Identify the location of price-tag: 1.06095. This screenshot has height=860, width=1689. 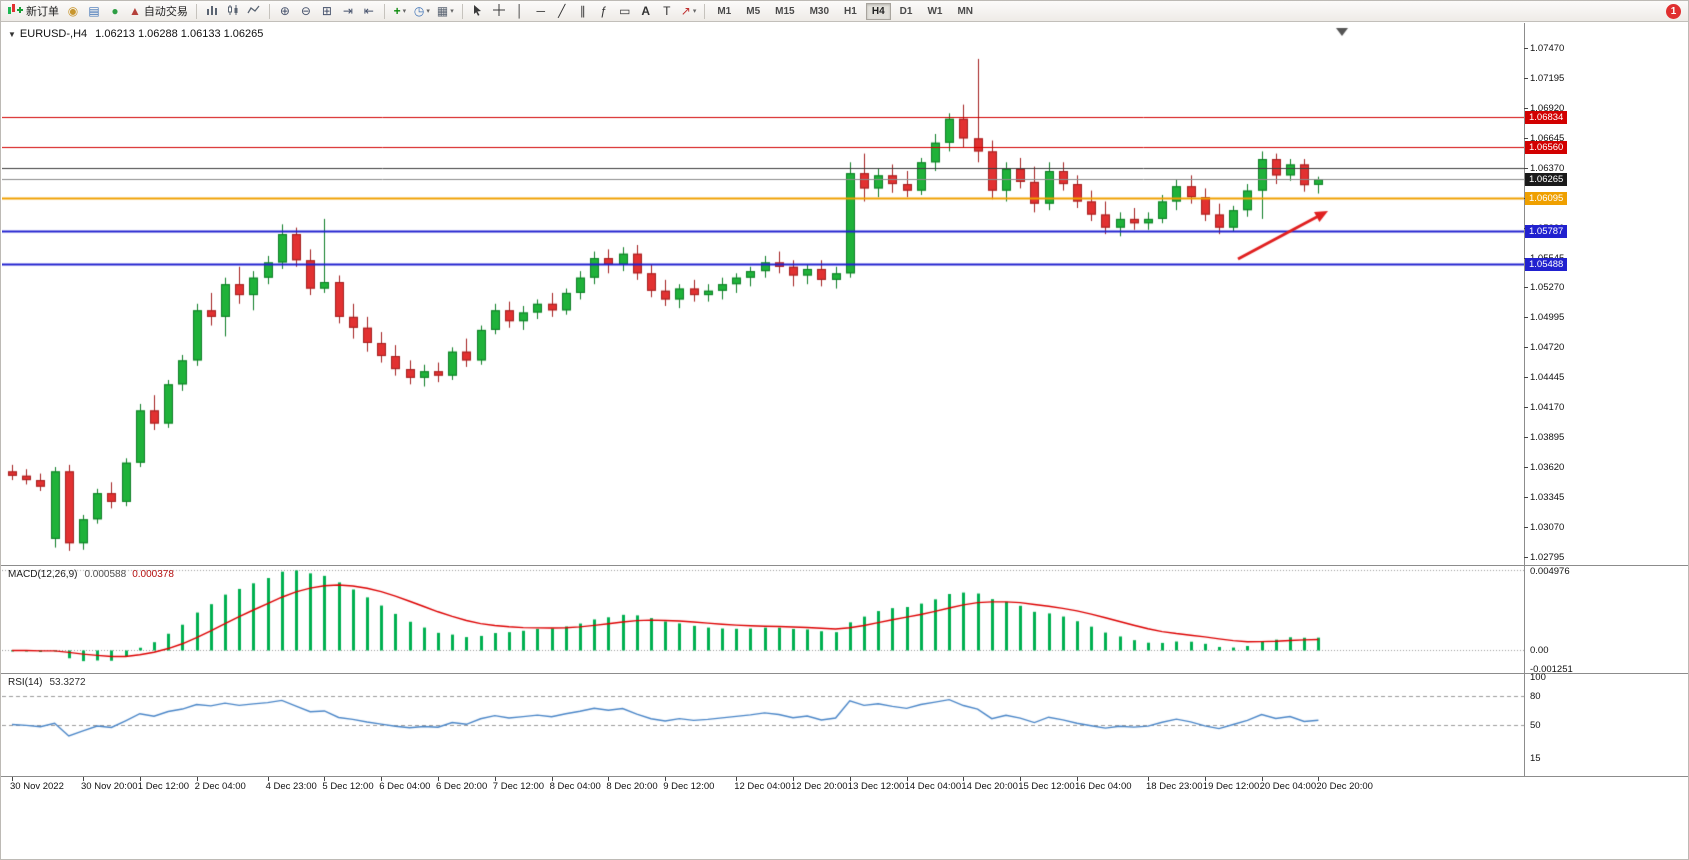
(1546, 198).